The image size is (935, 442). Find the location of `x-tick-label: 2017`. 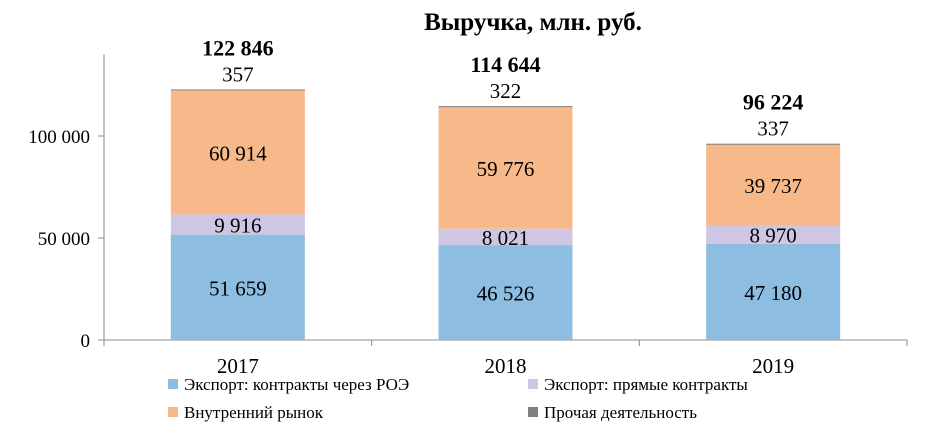

x-tick-label: 2017 is located at coordinates (238, 366).